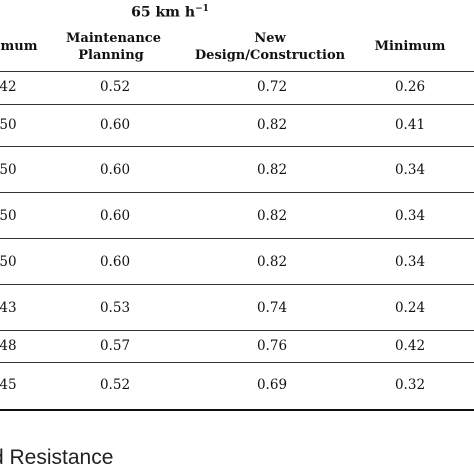  What do you see at coordinates (57, 457) in the screenshot?
I see `section-heading-partial: d Resistance` at bounding box center [57, 457].